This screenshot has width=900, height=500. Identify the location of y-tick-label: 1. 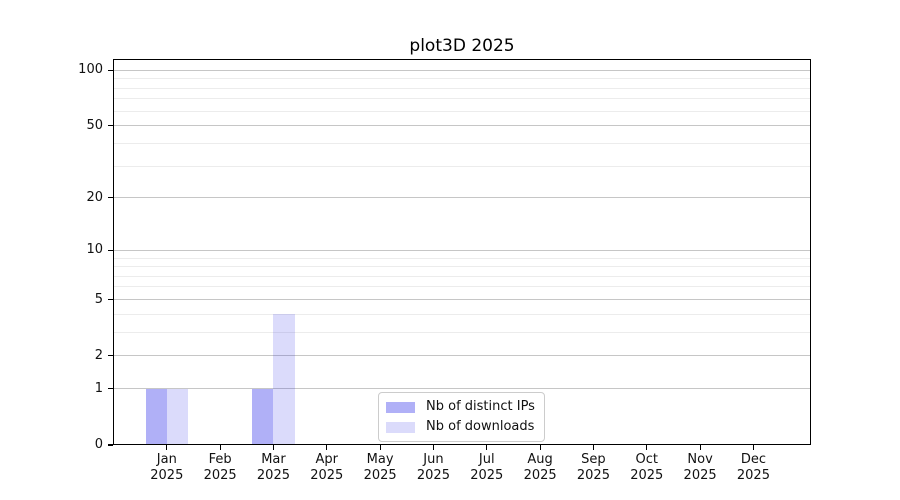
(98, 388).